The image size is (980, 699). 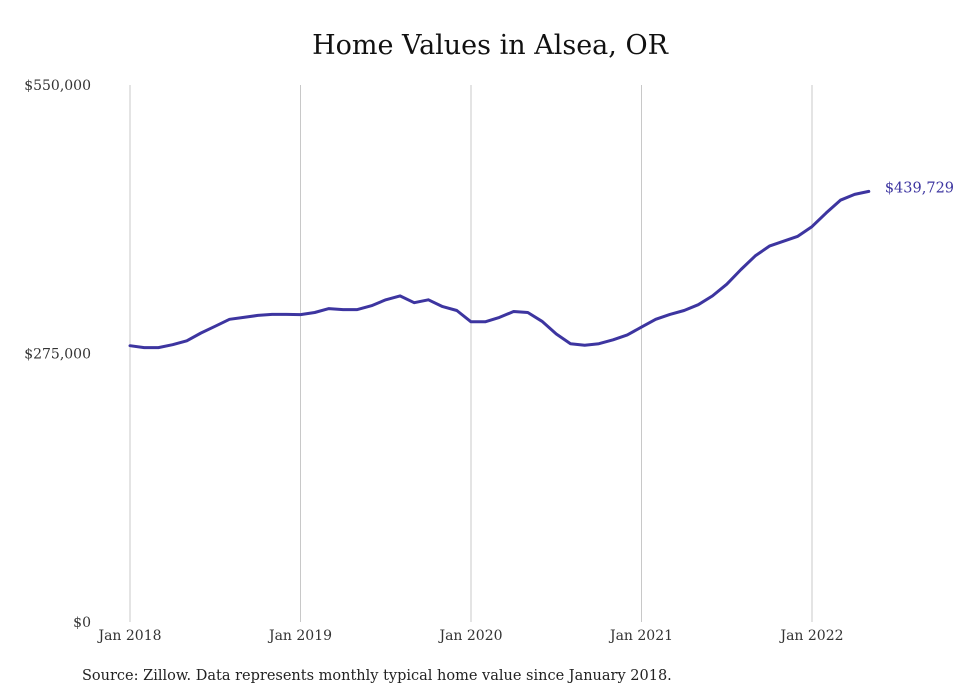 I want to click on y-tick-label: $275,000, so click(x=57, y=355).